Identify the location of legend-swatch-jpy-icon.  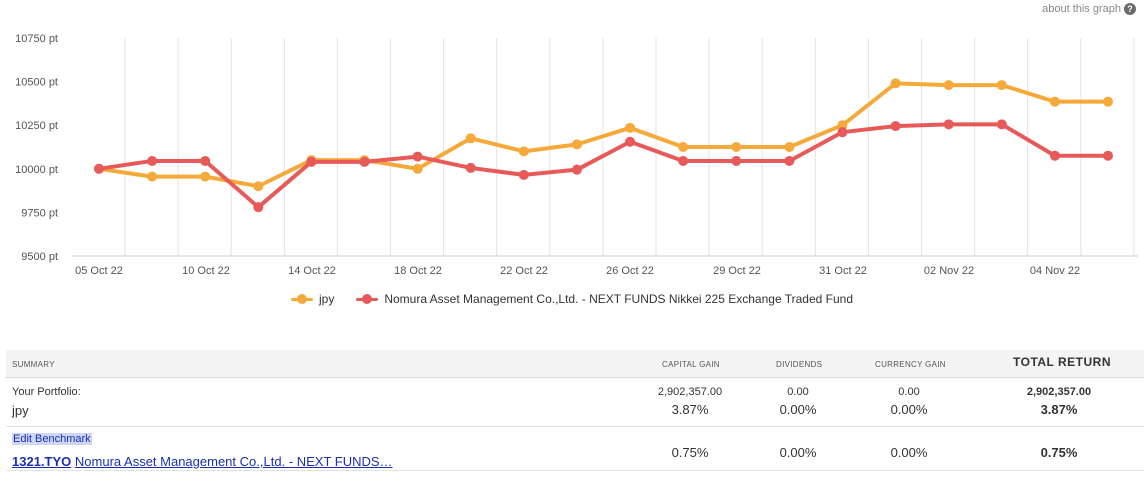
(301, 299).